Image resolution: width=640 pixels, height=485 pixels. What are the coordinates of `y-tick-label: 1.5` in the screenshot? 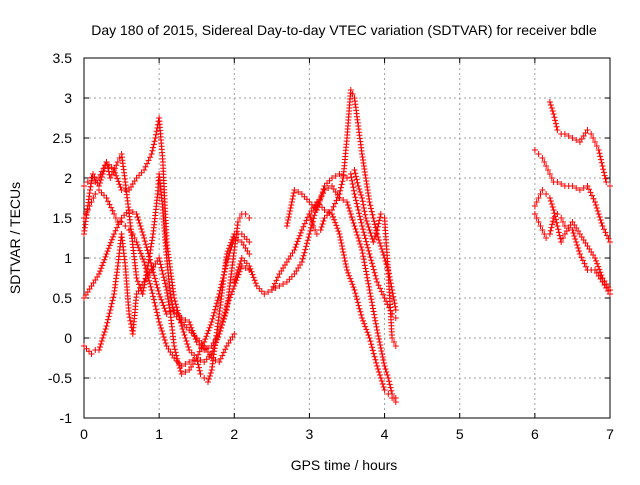 It's located at (63, 218).